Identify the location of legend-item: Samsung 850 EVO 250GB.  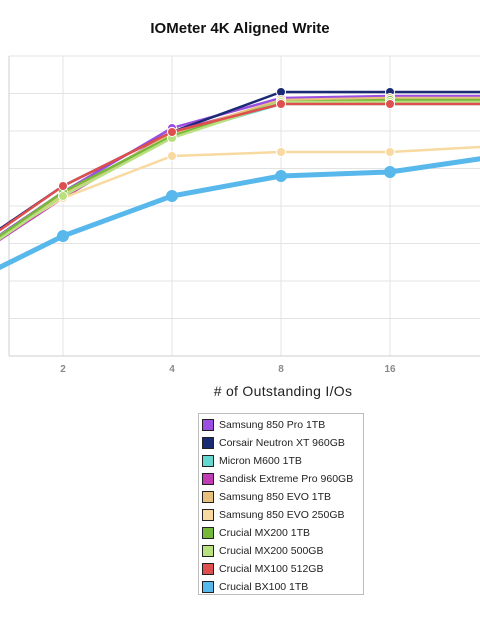
(281, 515).